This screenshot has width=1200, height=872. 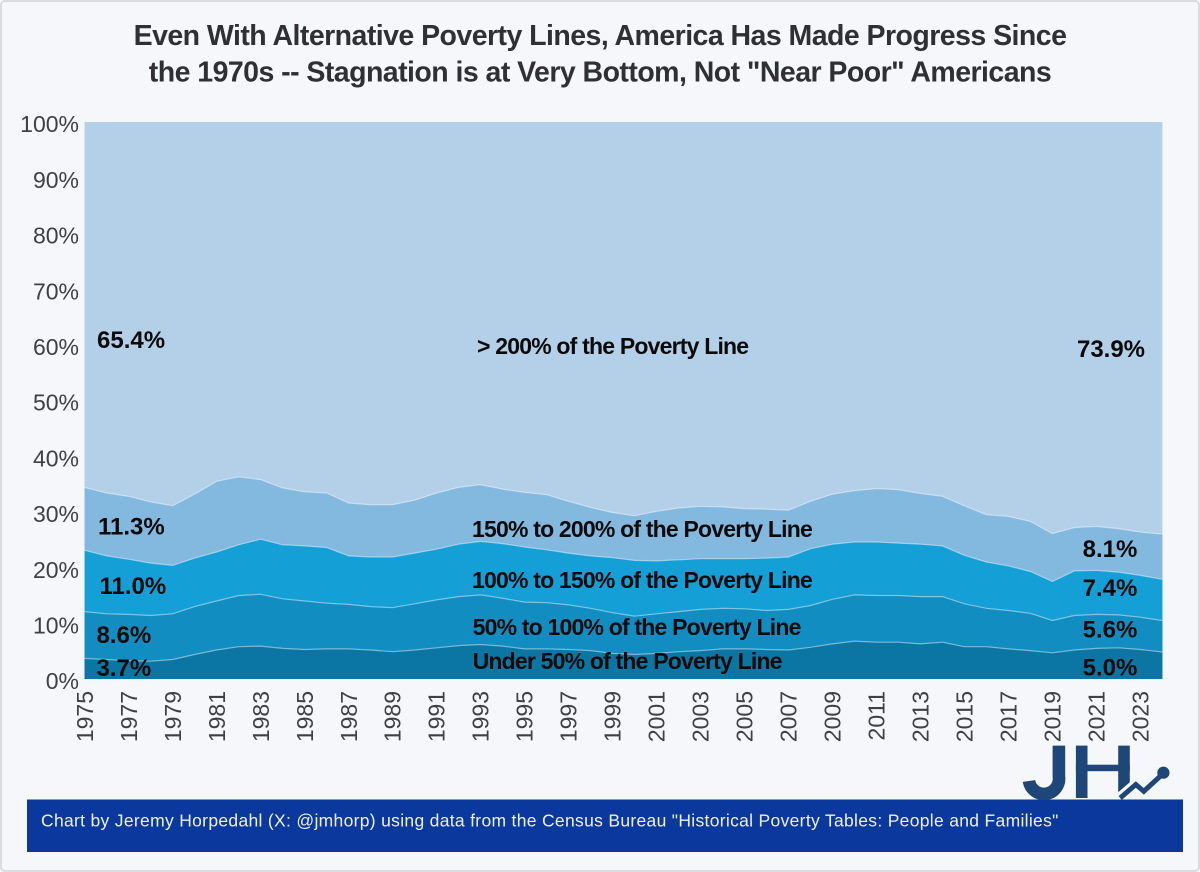 I want to click on svg-text: 1999, so click(x=613, y=716).